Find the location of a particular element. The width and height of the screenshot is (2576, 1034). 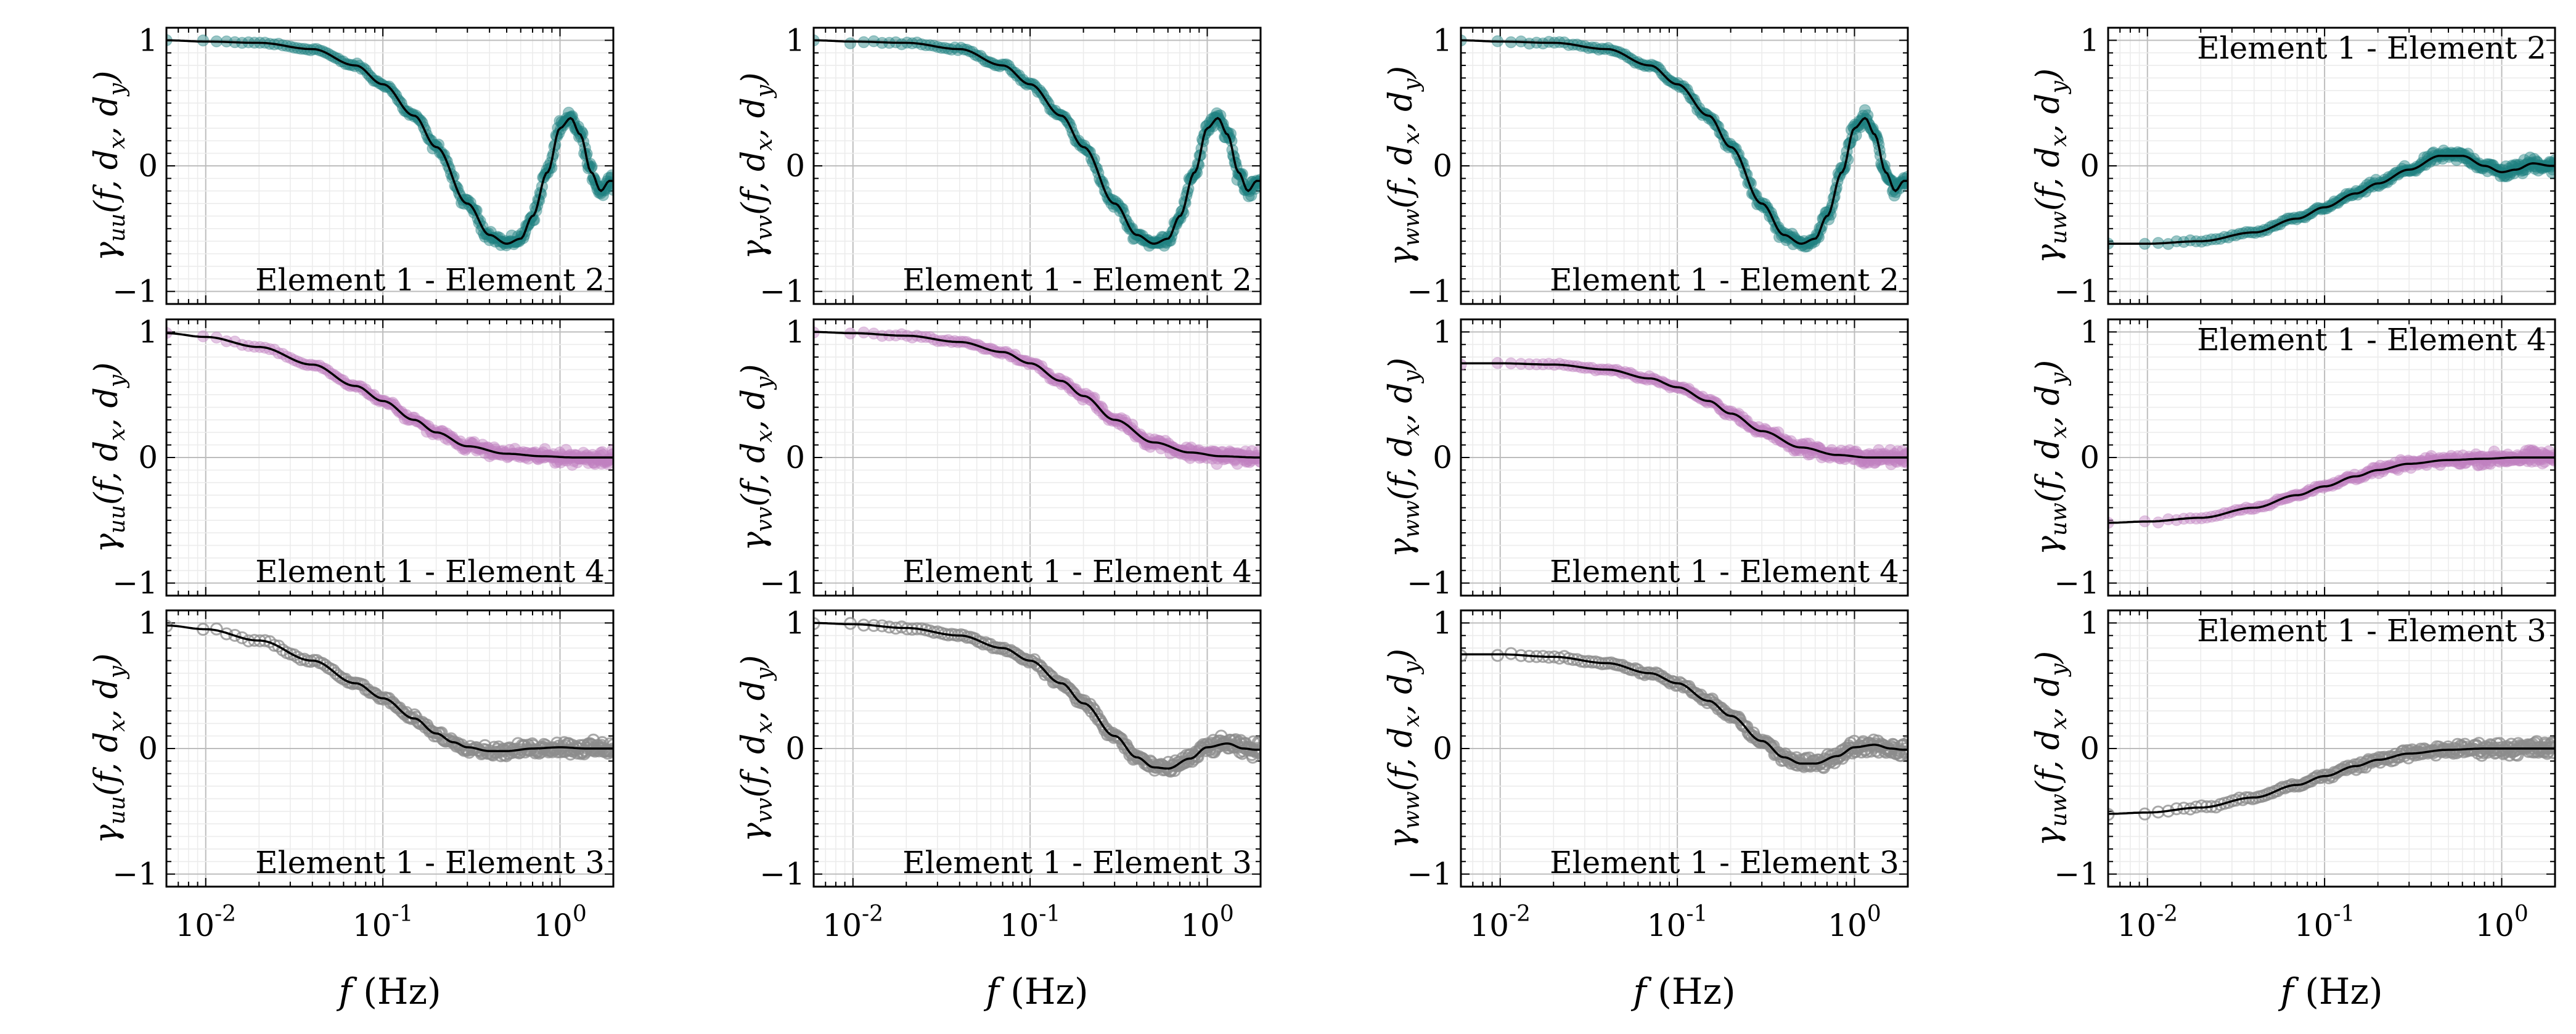

x-tick-label: 10⁻¹ is located at coordinates (383, 922).